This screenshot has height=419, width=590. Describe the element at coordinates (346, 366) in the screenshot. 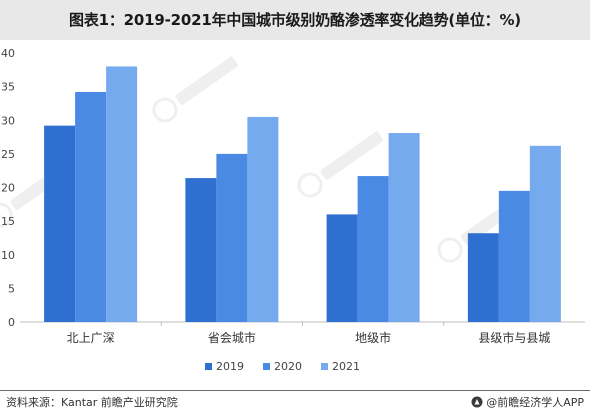

I see `legend-label-2021: 2021` at that location.